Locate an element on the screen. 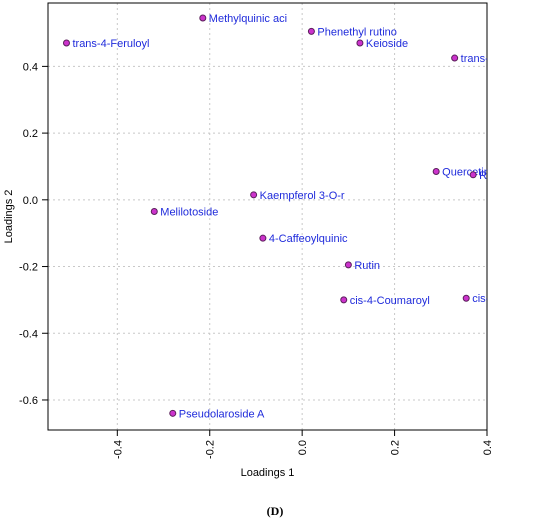  data-point-label: Rutin is located at coordinates (367, 266).